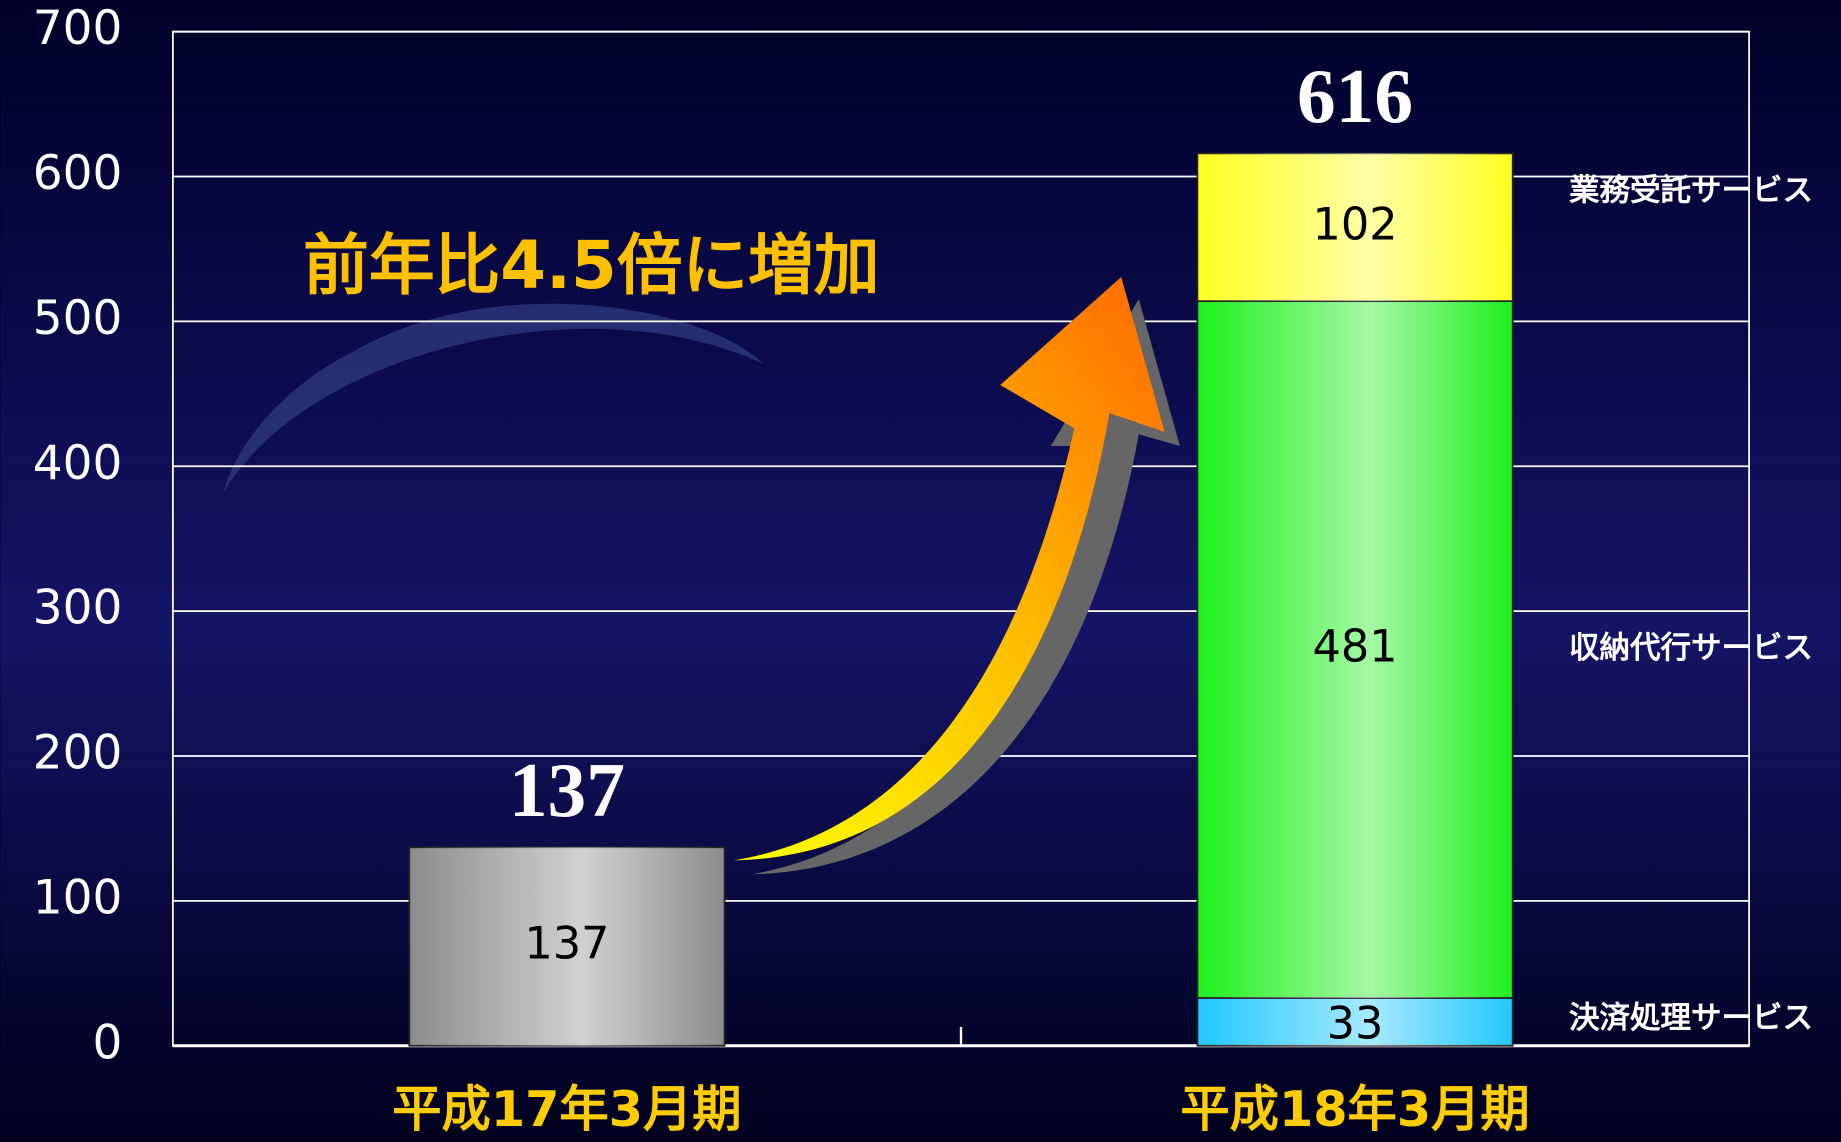 The height and width of the screenshot is (1142, 1841). I want to click on segment-label: 33, so click(1355, 1024).